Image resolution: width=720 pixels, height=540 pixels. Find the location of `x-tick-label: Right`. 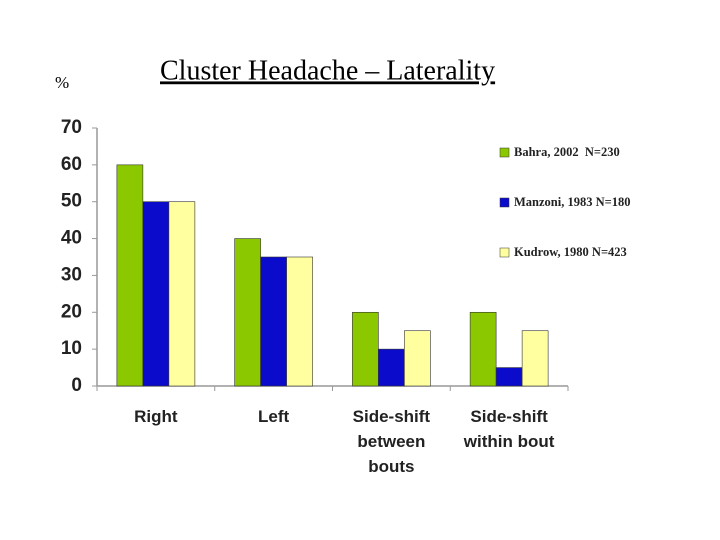

x-tick-label: Right is located at coordinates (156, 416).